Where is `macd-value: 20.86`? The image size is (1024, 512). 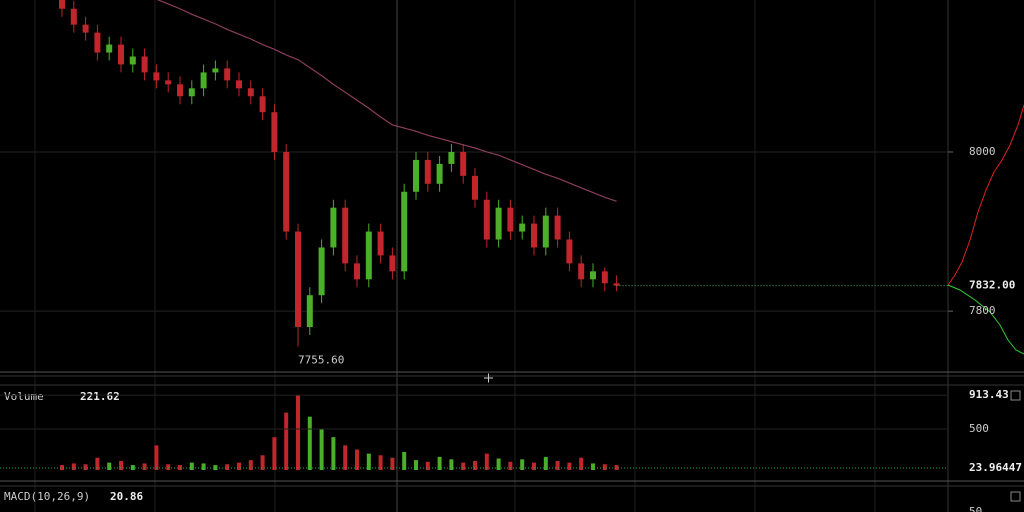 macd-value: 20.86 is located at coordinates (126, 496).